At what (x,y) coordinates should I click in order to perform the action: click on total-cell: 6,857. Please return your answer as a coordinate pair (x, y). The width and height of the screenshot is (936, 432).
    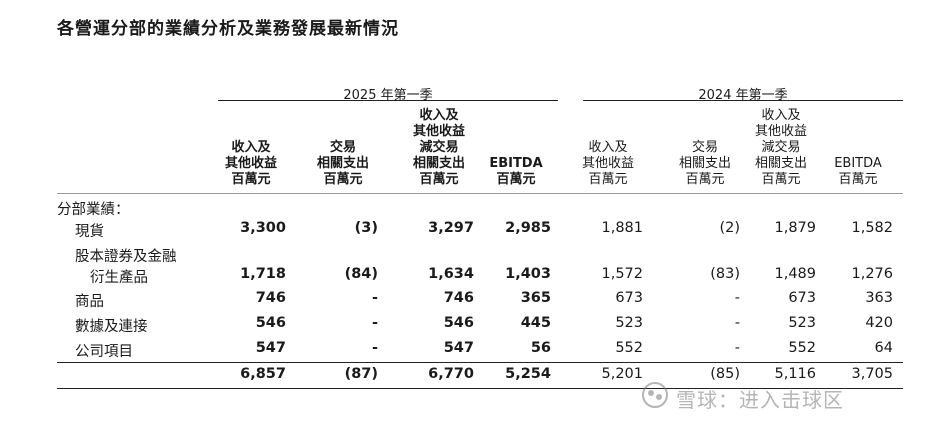
    Looking at the image, I should click on (263, 374).